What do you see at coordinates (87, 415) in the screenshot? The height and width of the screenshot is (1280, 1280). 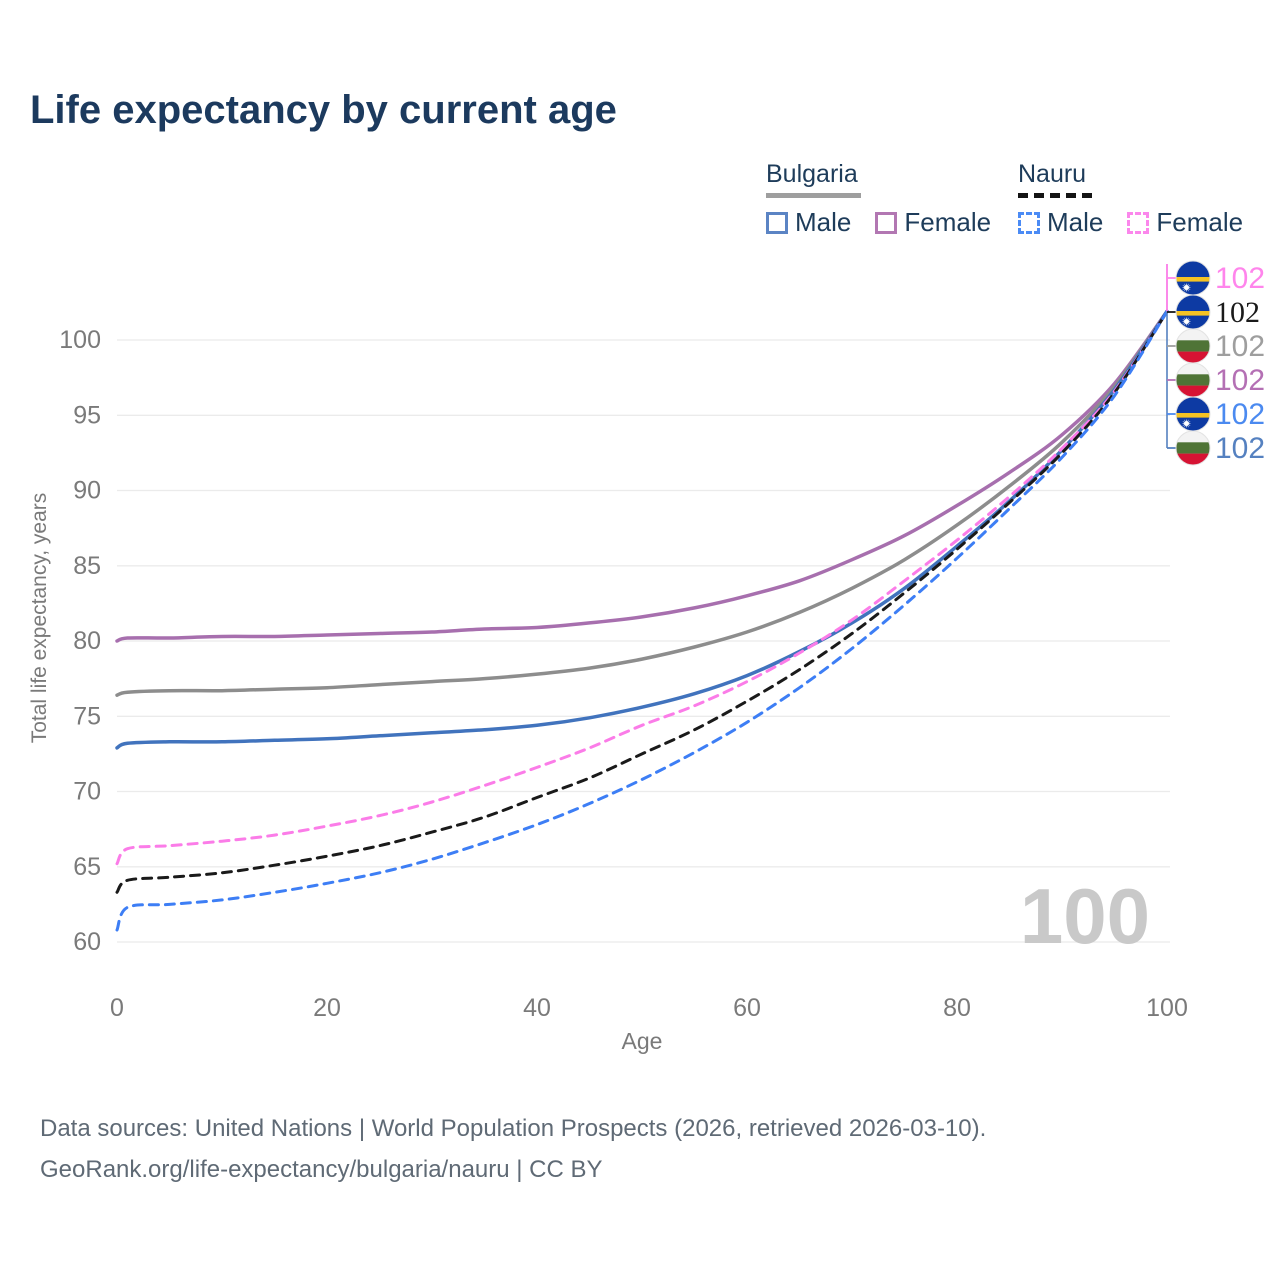 I see `y-tick-label: 95` at bounding box center [87, 415].